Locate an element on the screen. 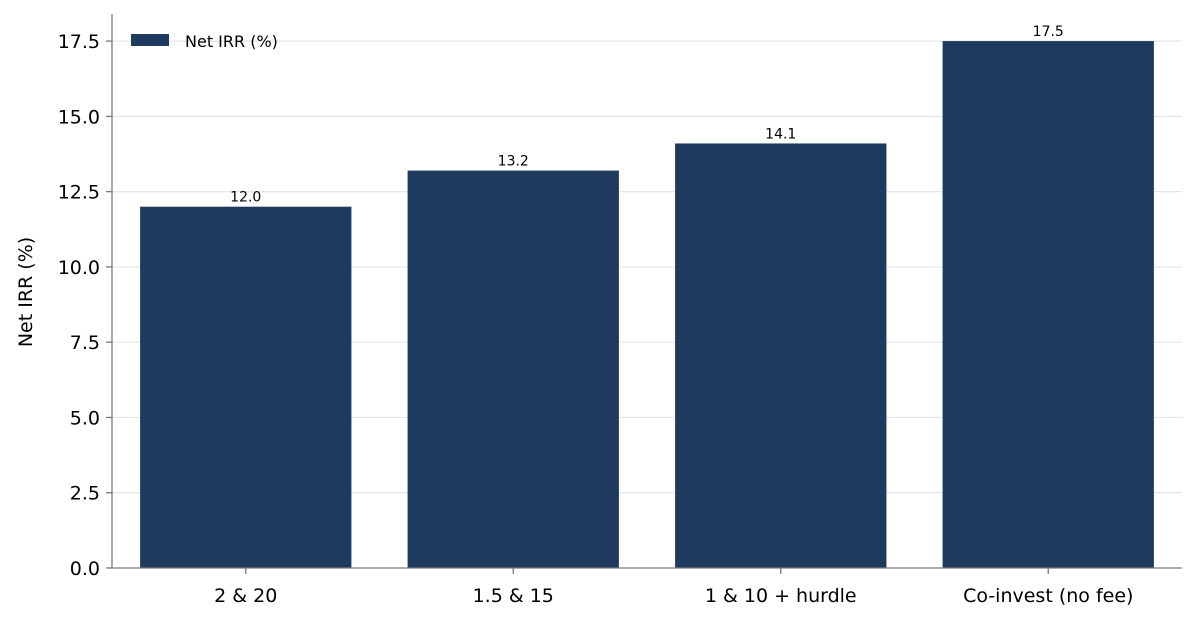 The image size is (1196, 621). y-axis-title: Net IRR (%) is located at coordinates (26, 292).